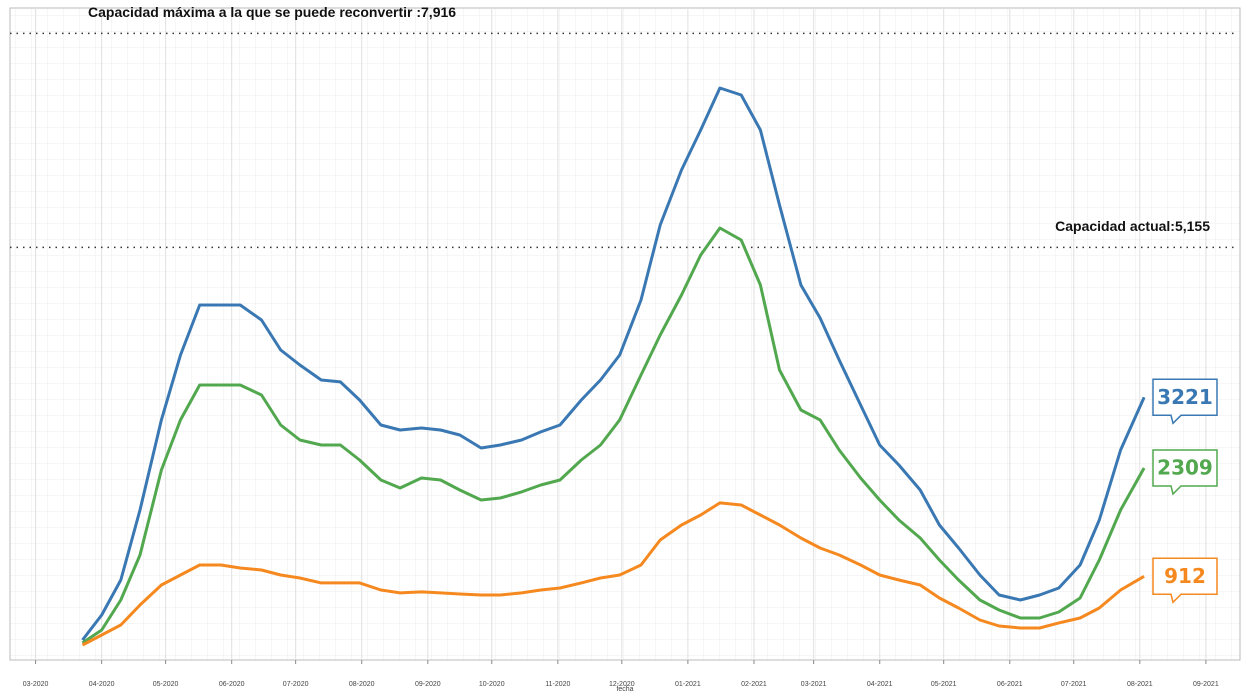 This screenshot has width=1244, height=695. I want to click on x-tick-label: 01-2021, so click(688, 684).